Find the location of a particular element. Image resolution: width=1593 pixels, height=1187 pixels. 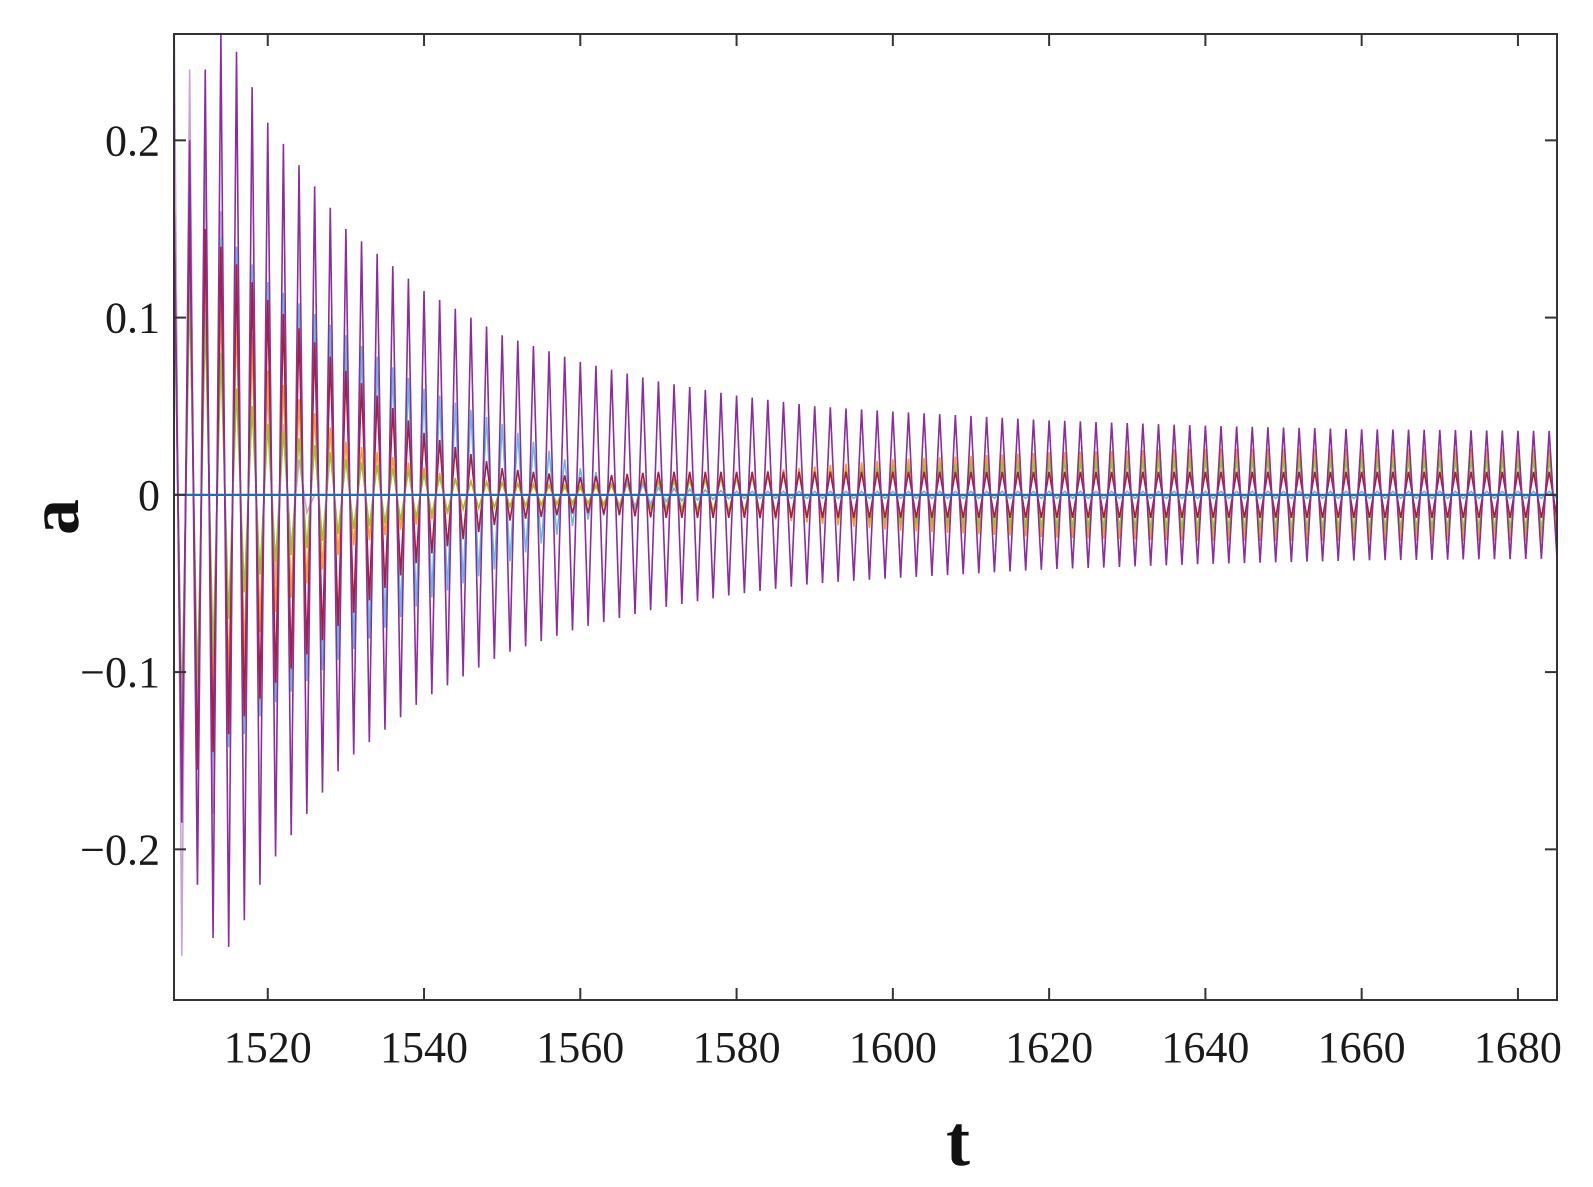

x-tick-label: 1640 is located at coordinates (1205, 1047).